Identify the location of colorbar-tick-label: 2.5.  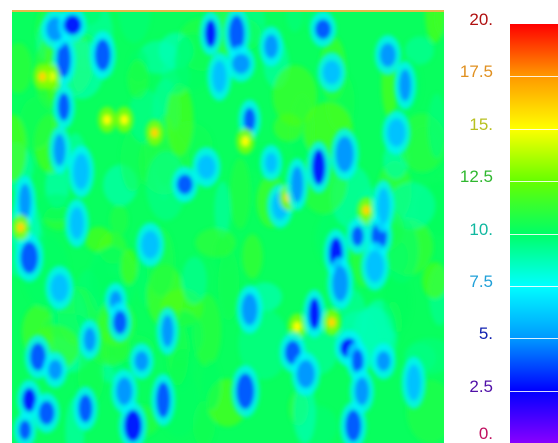
(481, 386).